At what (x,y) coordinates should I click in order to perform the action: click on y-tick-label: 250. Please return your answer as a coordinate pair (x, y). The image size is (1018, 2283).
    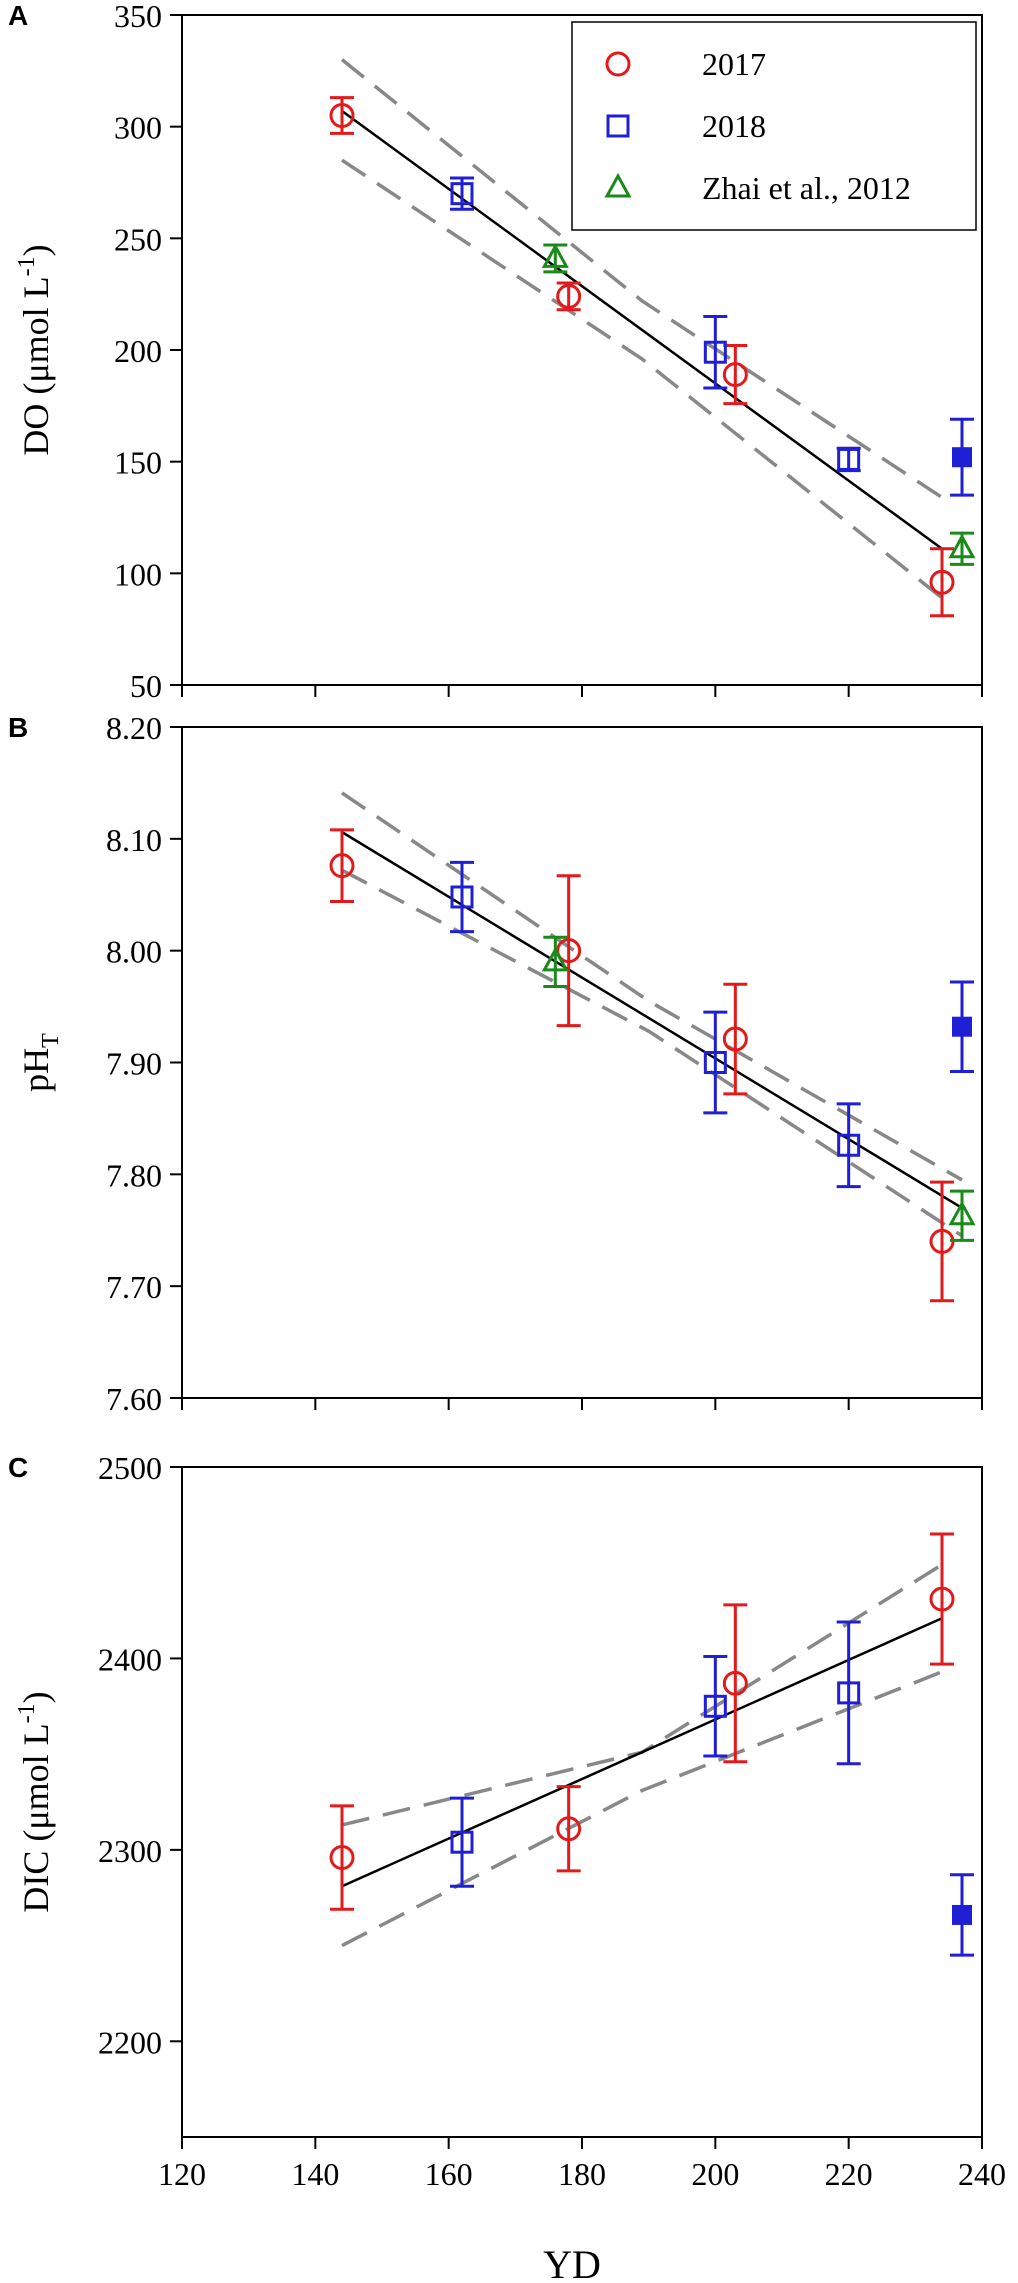
    Looking at the image, I should click on (138, 239).